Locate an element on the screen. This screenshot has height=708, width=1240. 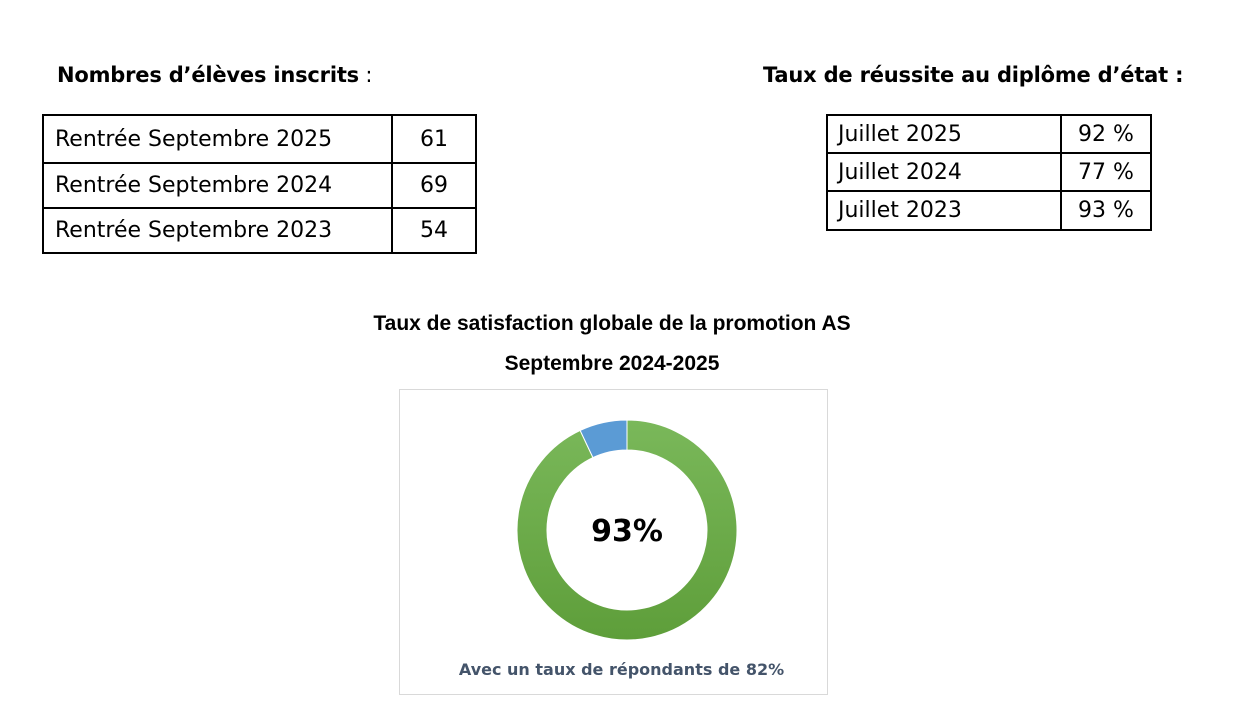
center-percentage-label: 93% is located at coordinates (627, 531).